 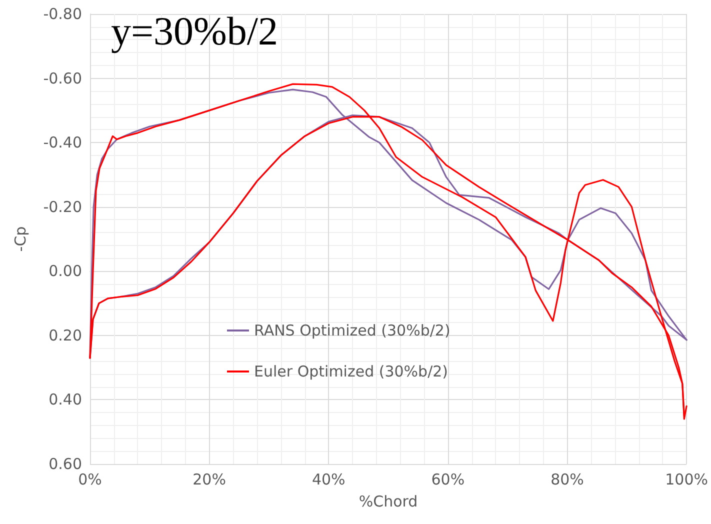 What do you see at coordinates (62, 78) in the screenshot?
I see `y-tick-label: -0.60` at bounding box center [62, 78].